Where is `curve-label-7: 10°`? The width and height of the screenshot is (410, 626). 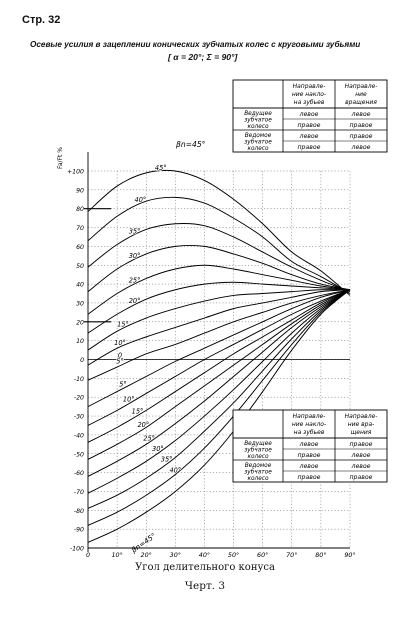
curve-label-7: 10° is located at coordinates (120, 343).